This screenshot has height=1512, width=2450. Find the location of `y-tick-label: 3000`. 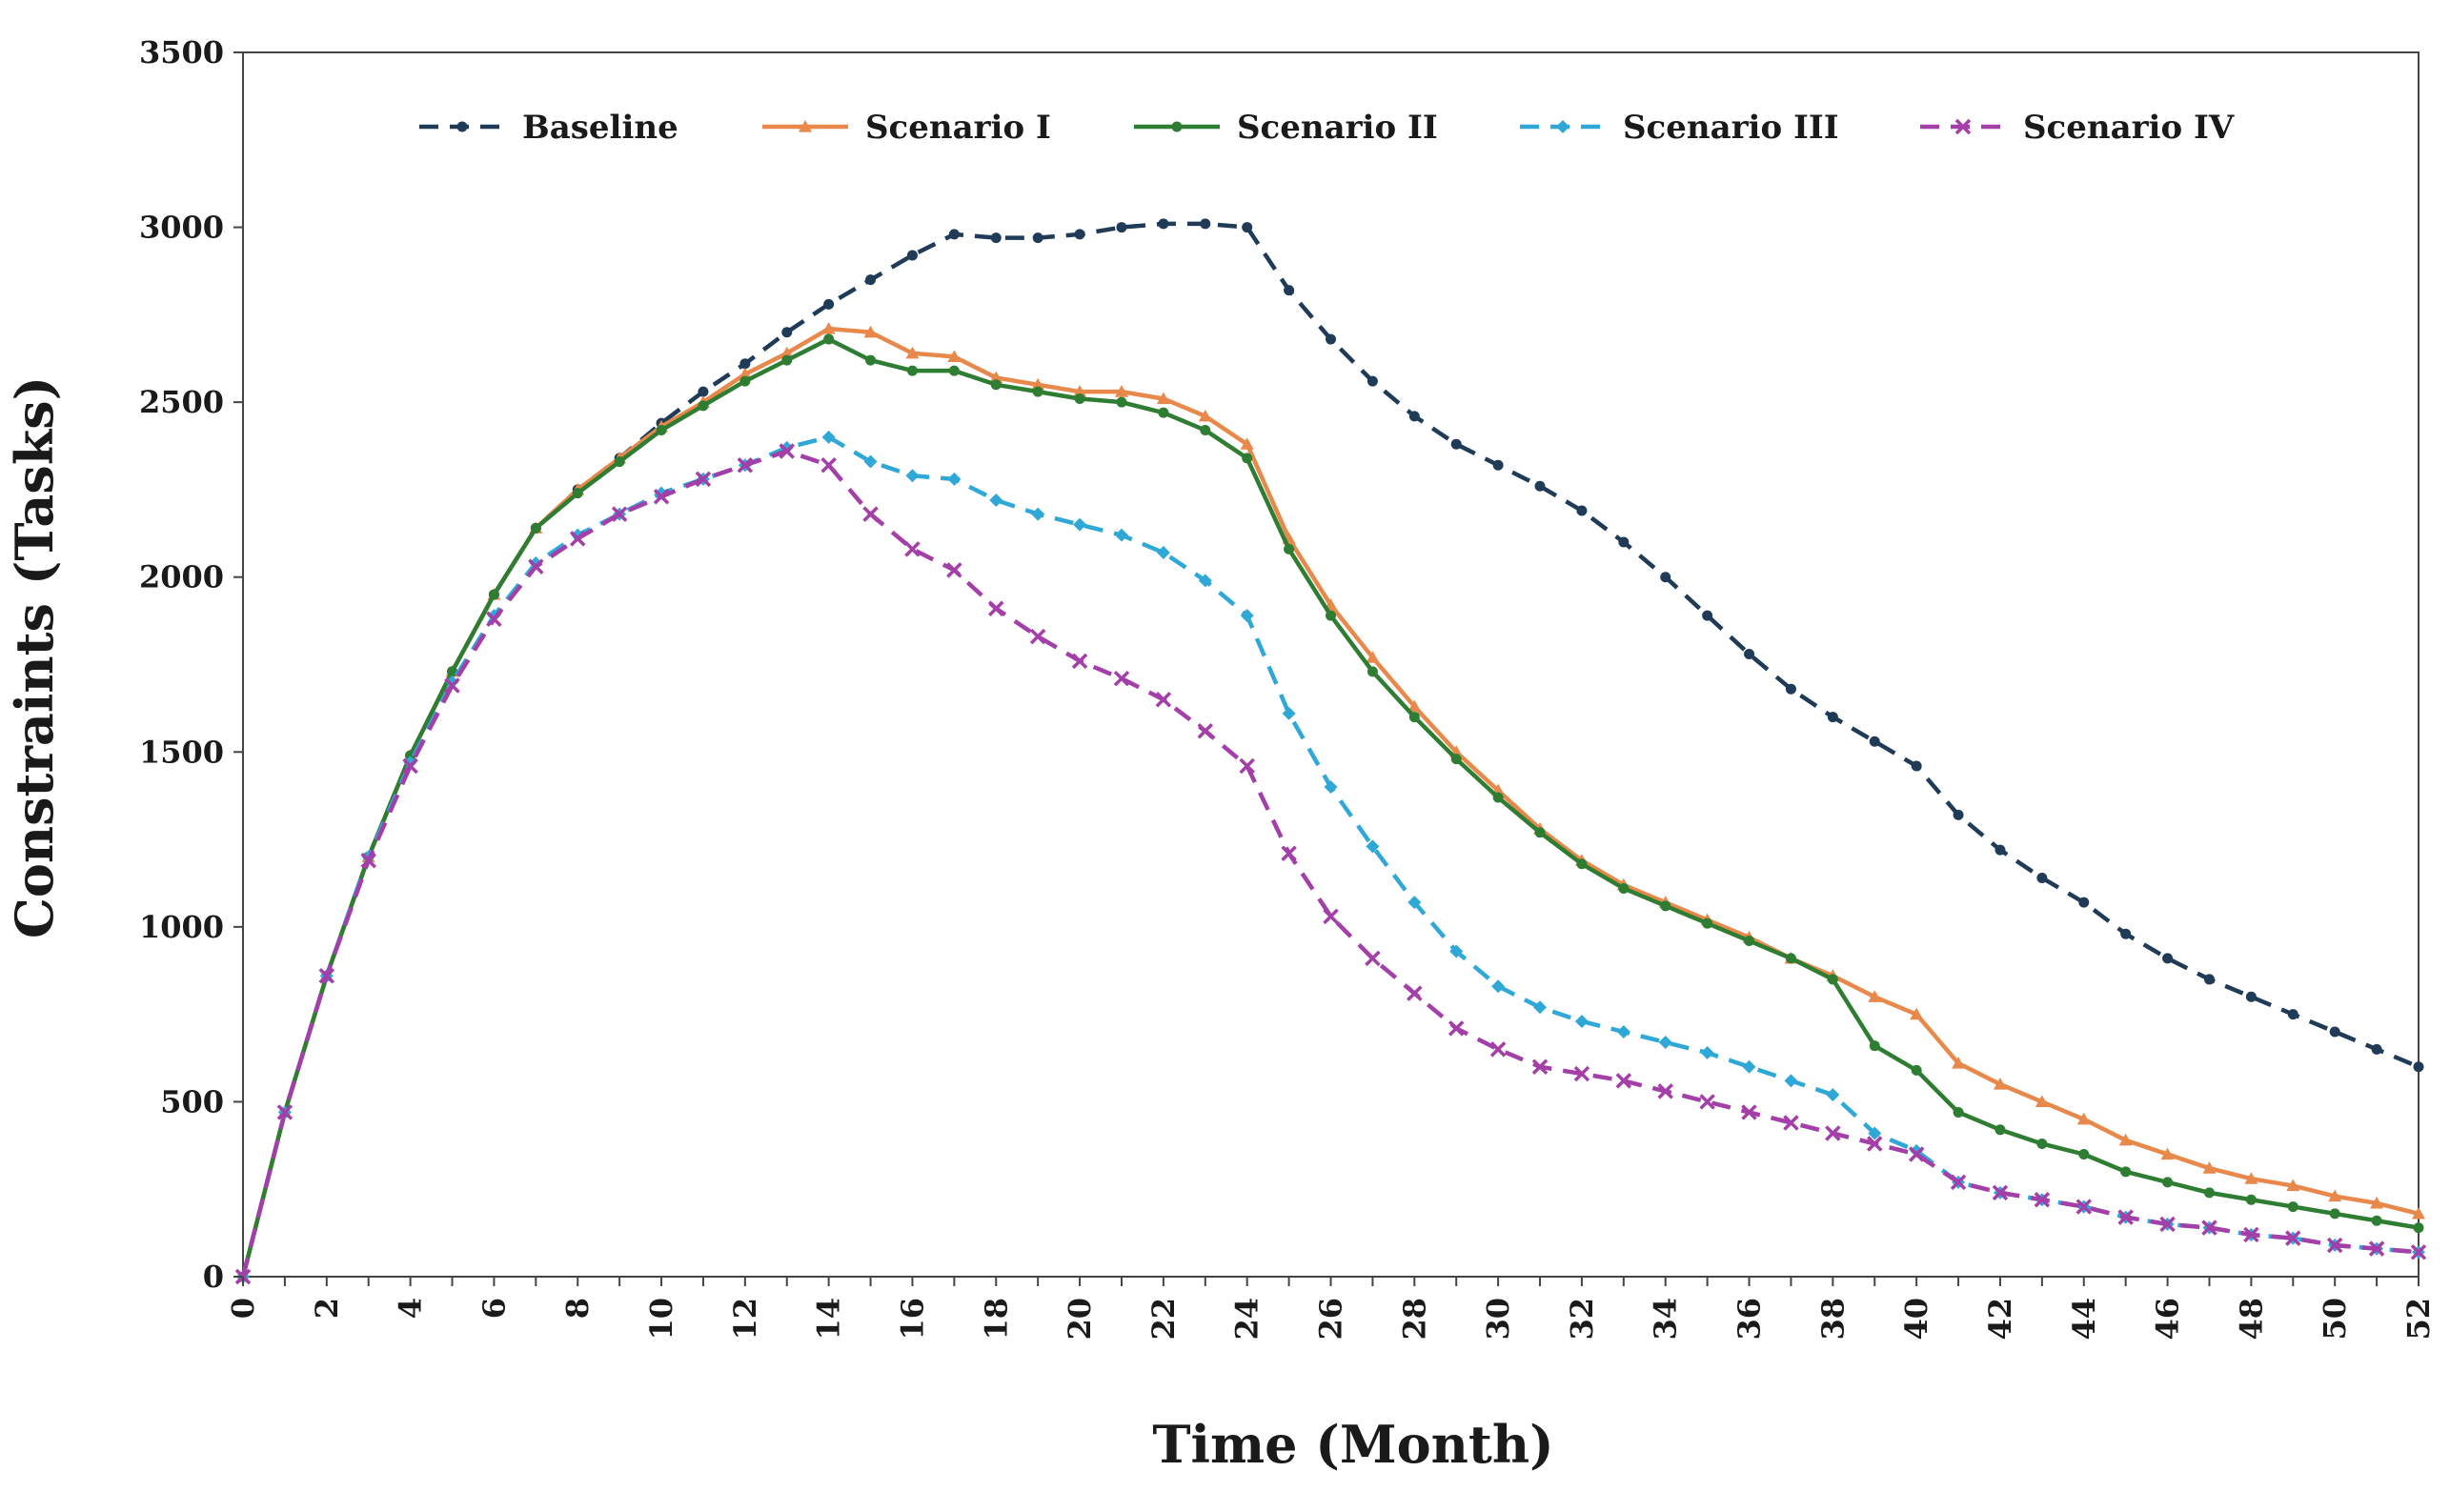

y-tick-label: 3000 is located at coordinates (181, 228).